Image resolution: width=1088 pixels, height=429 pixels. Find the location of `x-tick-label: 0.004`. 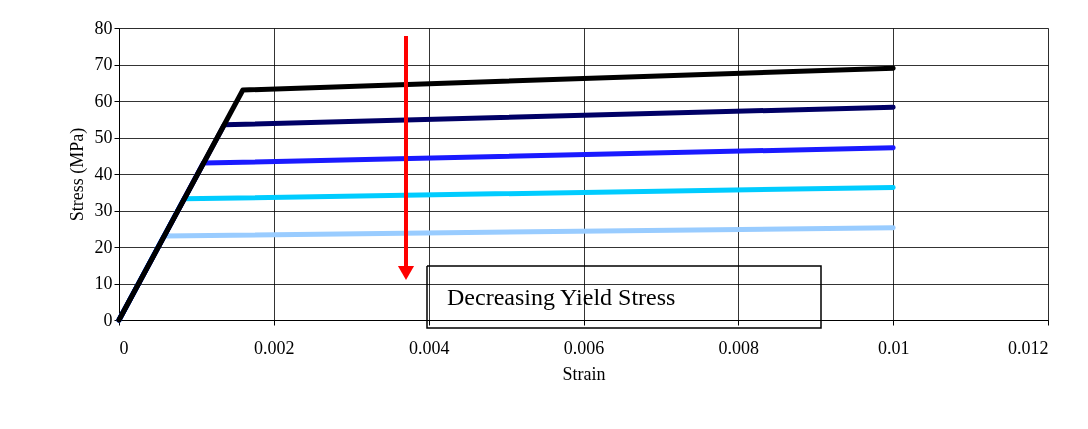

x-tick-label: 0.004 is located at coordinates (429, 347).